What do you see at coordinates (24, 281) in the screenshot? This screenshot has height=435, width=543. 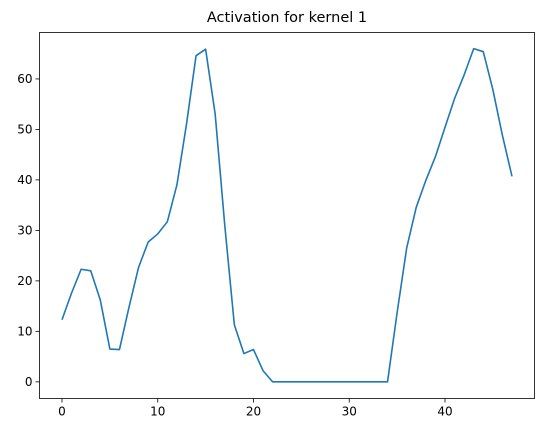 I see `y-tick-label: 20` at bounding box center [24, 281].